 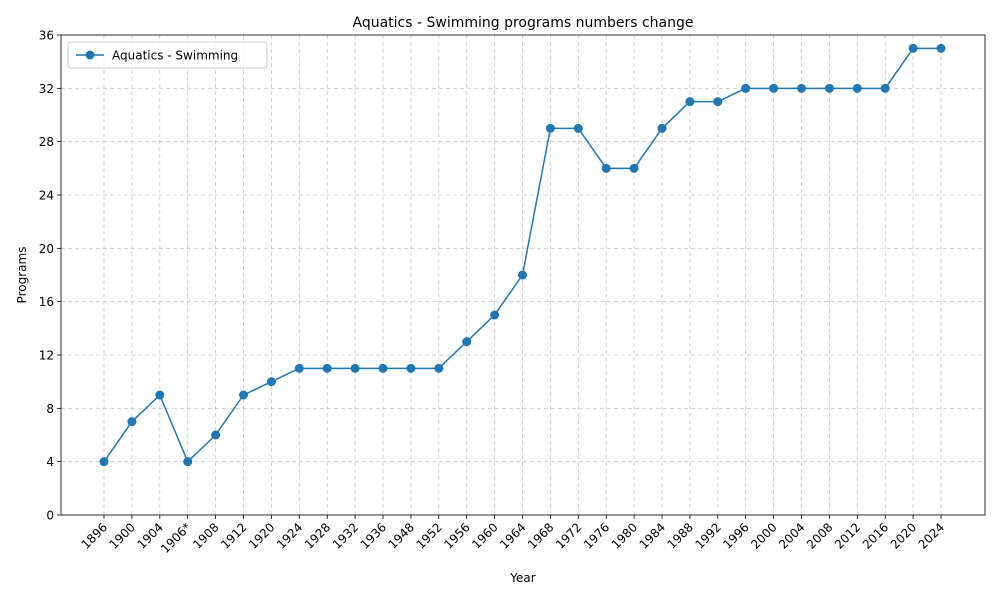 I want to click on x-tick-label: 1976, so click(x=596, y=535).